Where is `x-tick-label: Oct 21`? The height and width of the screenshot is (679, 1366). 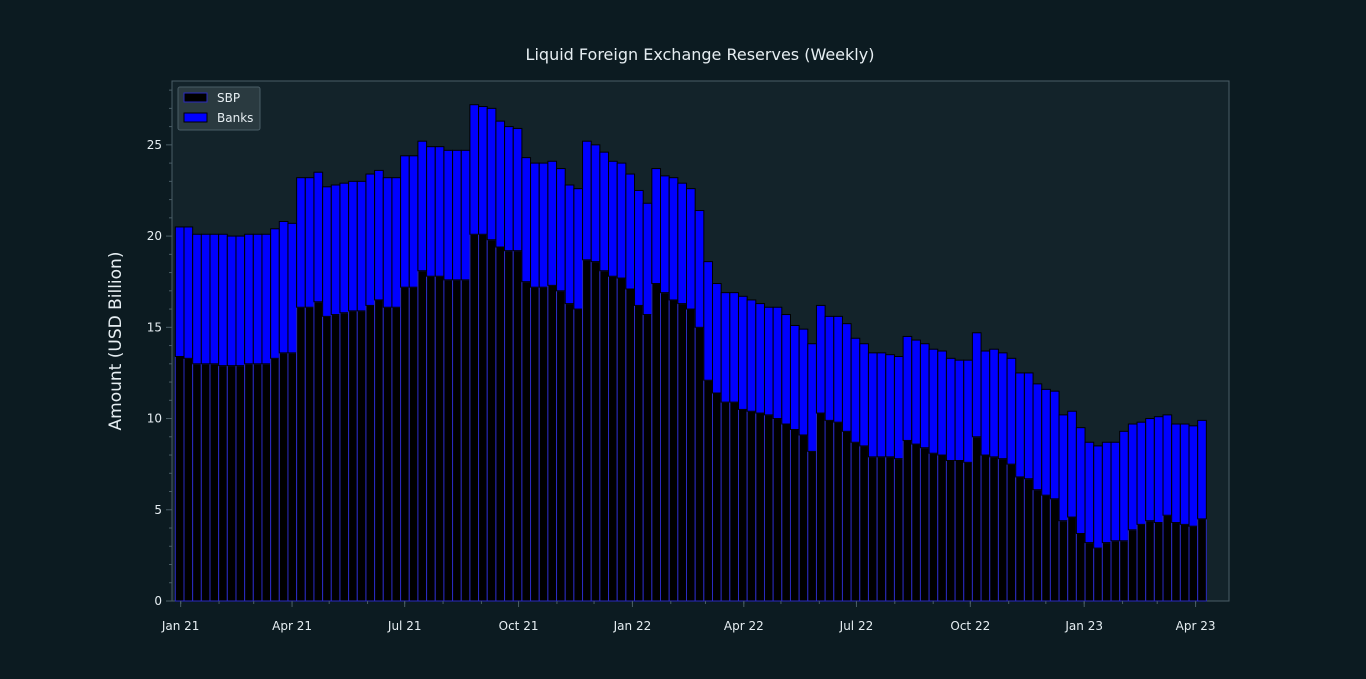
x-tick-label: Oct 21 is located at coordinates (519, 626).